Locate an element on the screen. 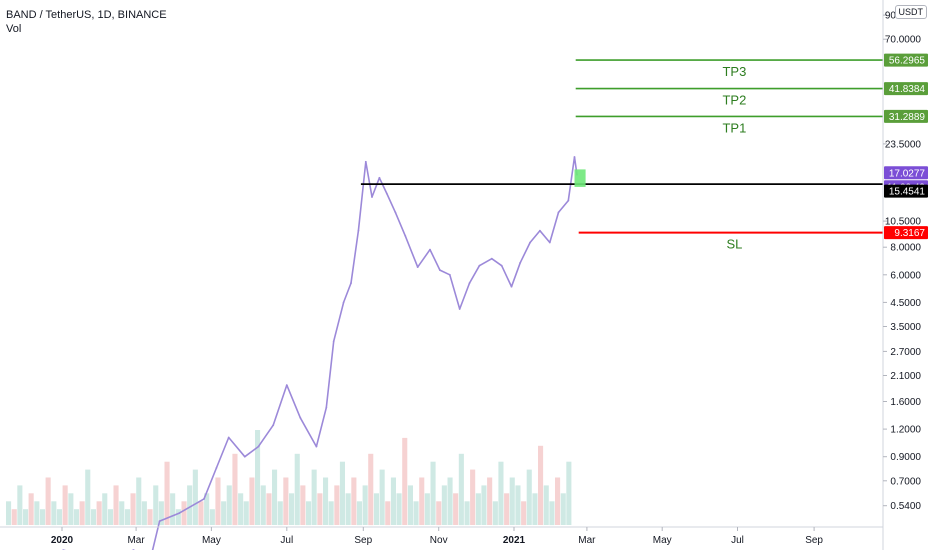 The image size is (932, 550). badge-tp3-bg is located at coordinates (906, 60).